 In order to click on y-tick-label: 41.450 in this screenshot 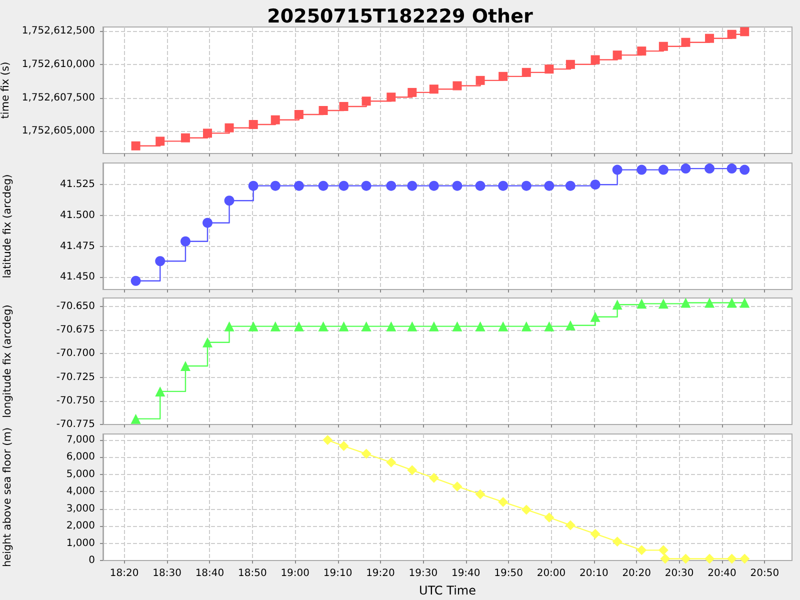, I will do `click(77, 276)`.